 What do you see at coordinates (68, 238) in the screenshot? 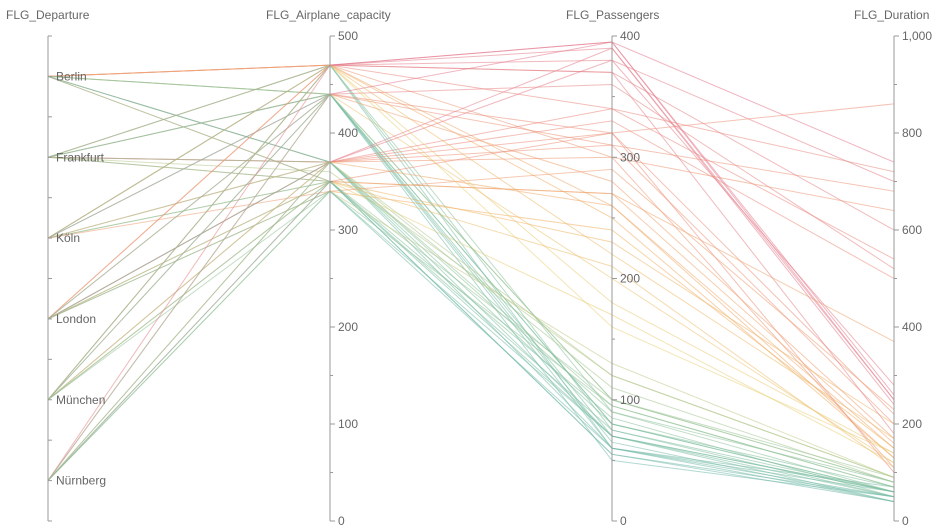
I see `category-label: Köln` at bounding box center [68, 238].